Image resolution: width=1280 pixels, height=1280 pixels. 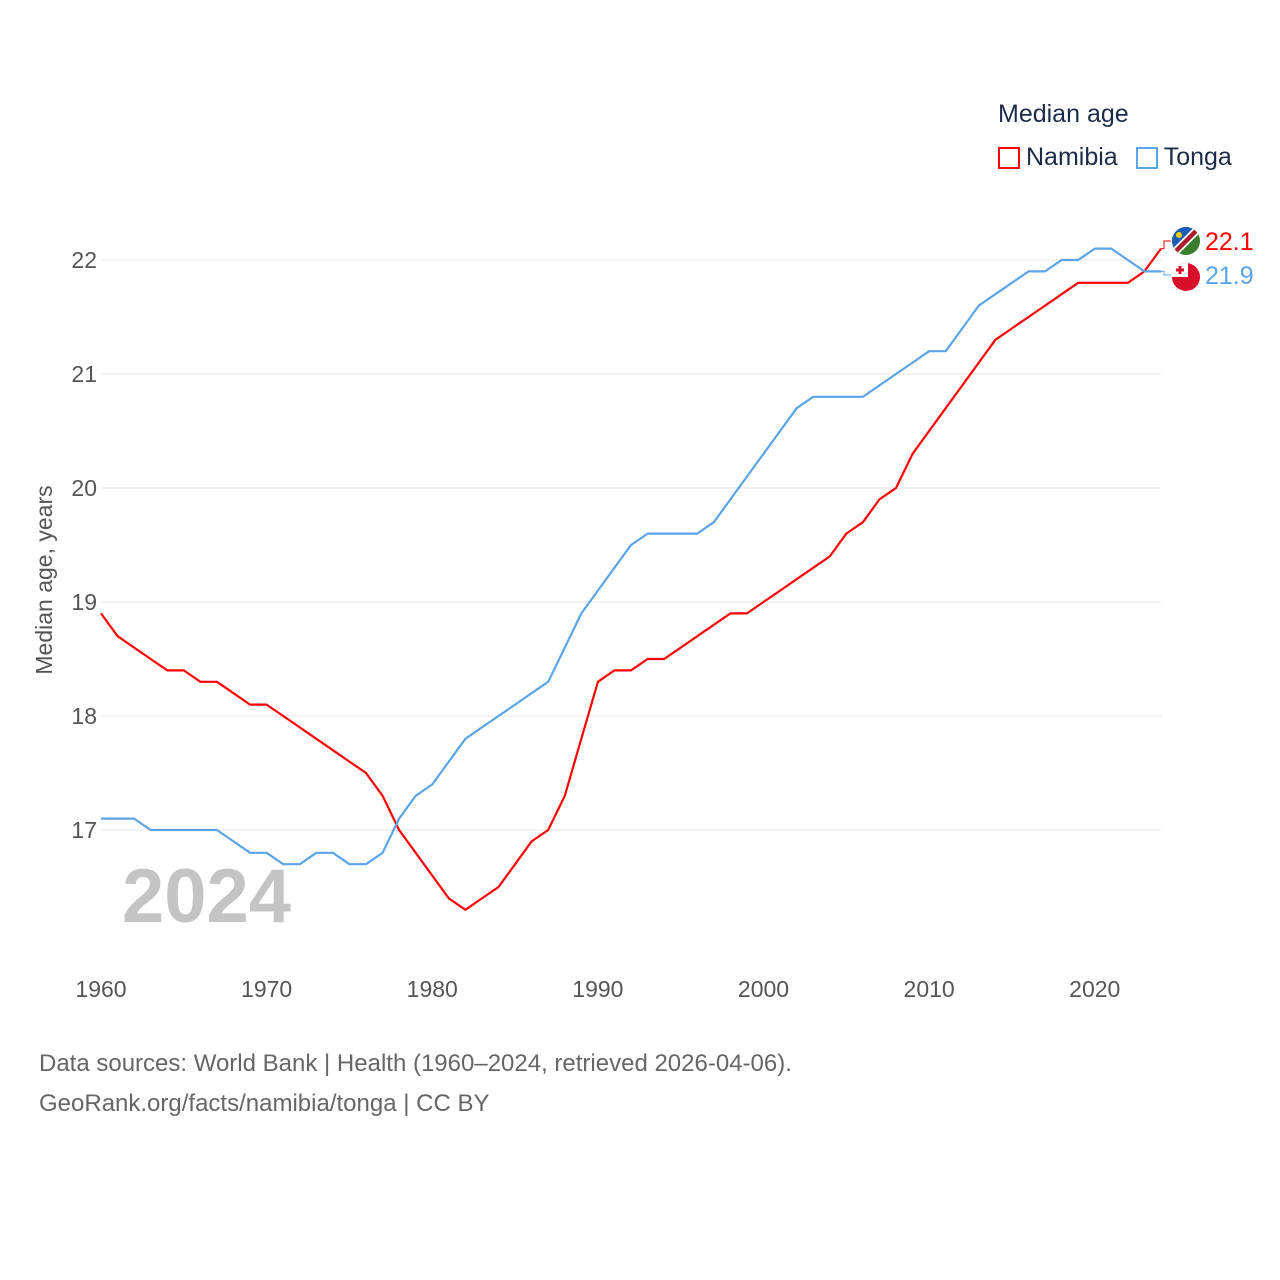 What do you see at coordinates (1063, 114) in the screenshot?
I see `legend-title: Median age` at bounding box center [1063, 114].